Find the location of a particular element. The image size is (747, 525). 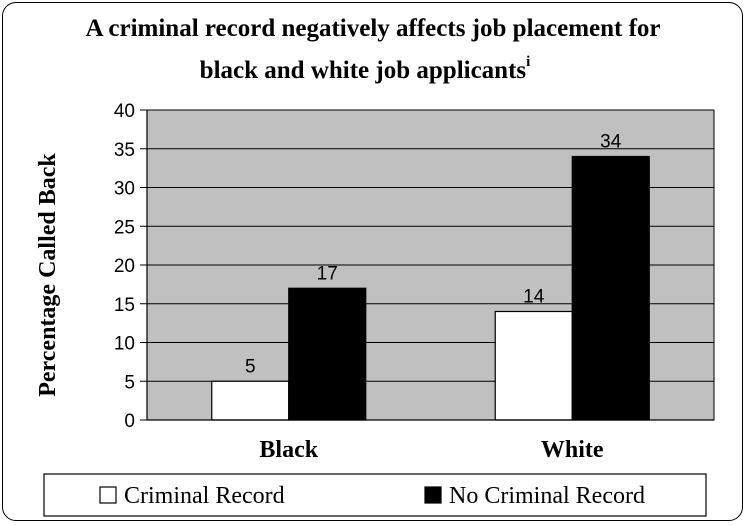

y-tick-label: 20 is located at coordinates (124, 266).